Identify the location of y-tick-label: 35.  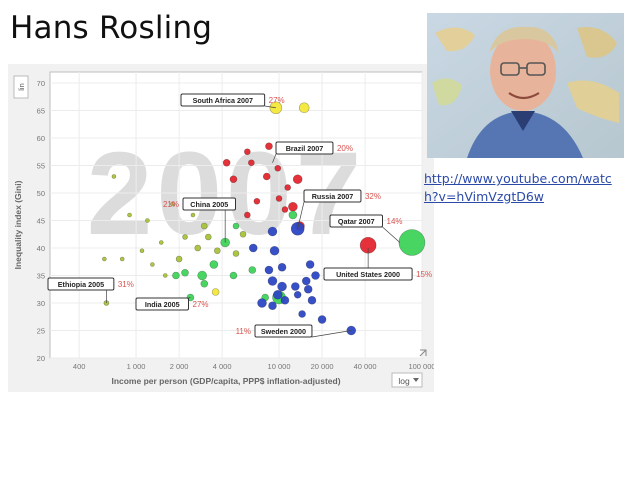
(41, 276).